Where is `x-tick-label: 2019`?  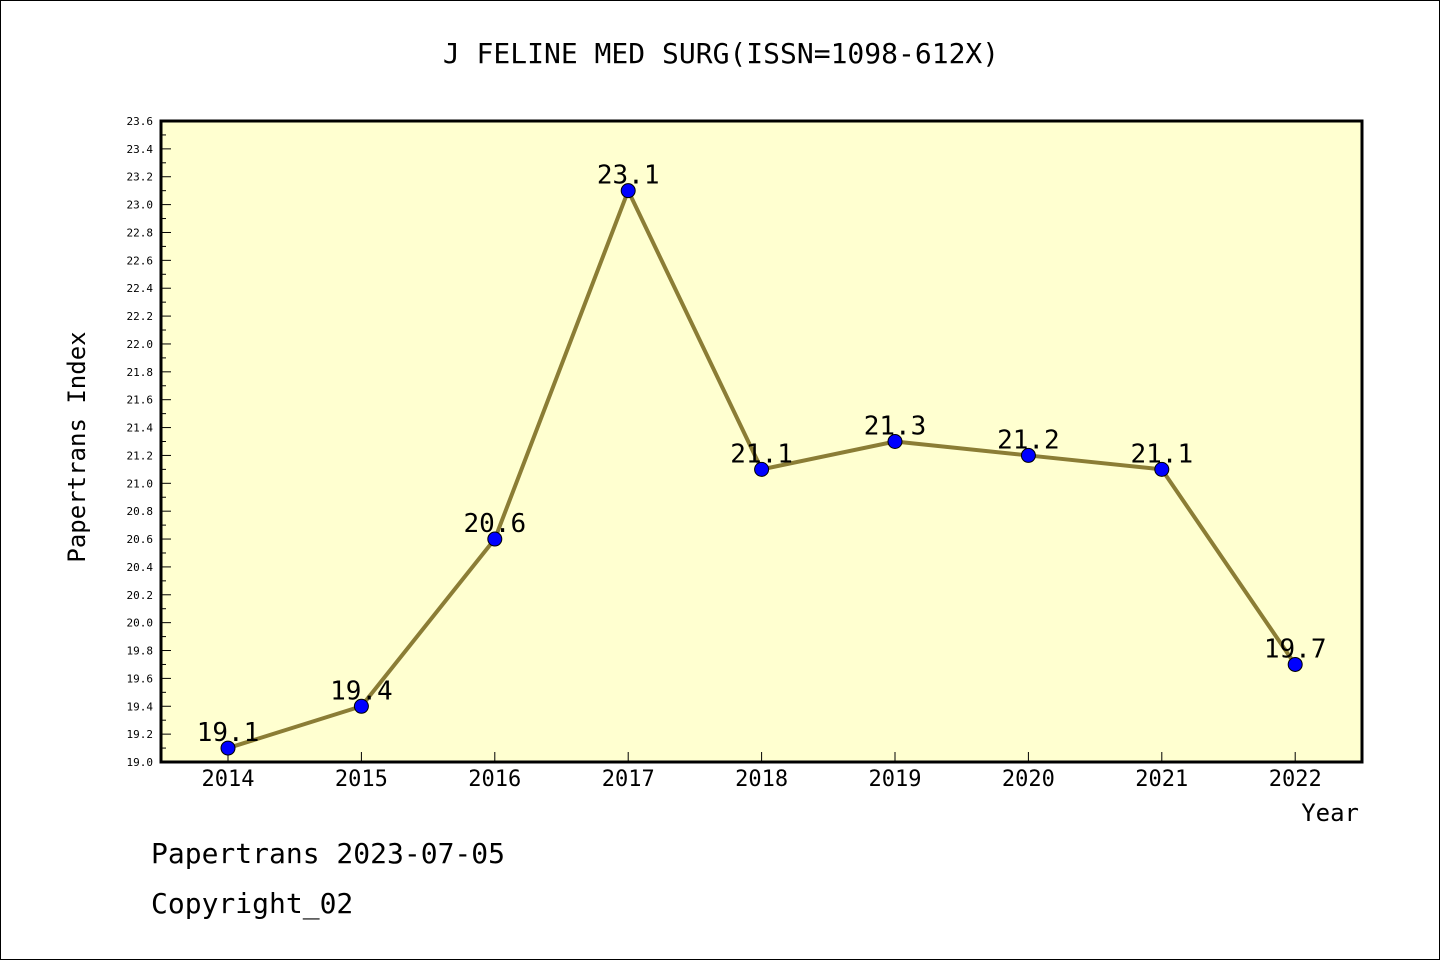 x-tick-label: 2019 is located at coordinates (895, 779).